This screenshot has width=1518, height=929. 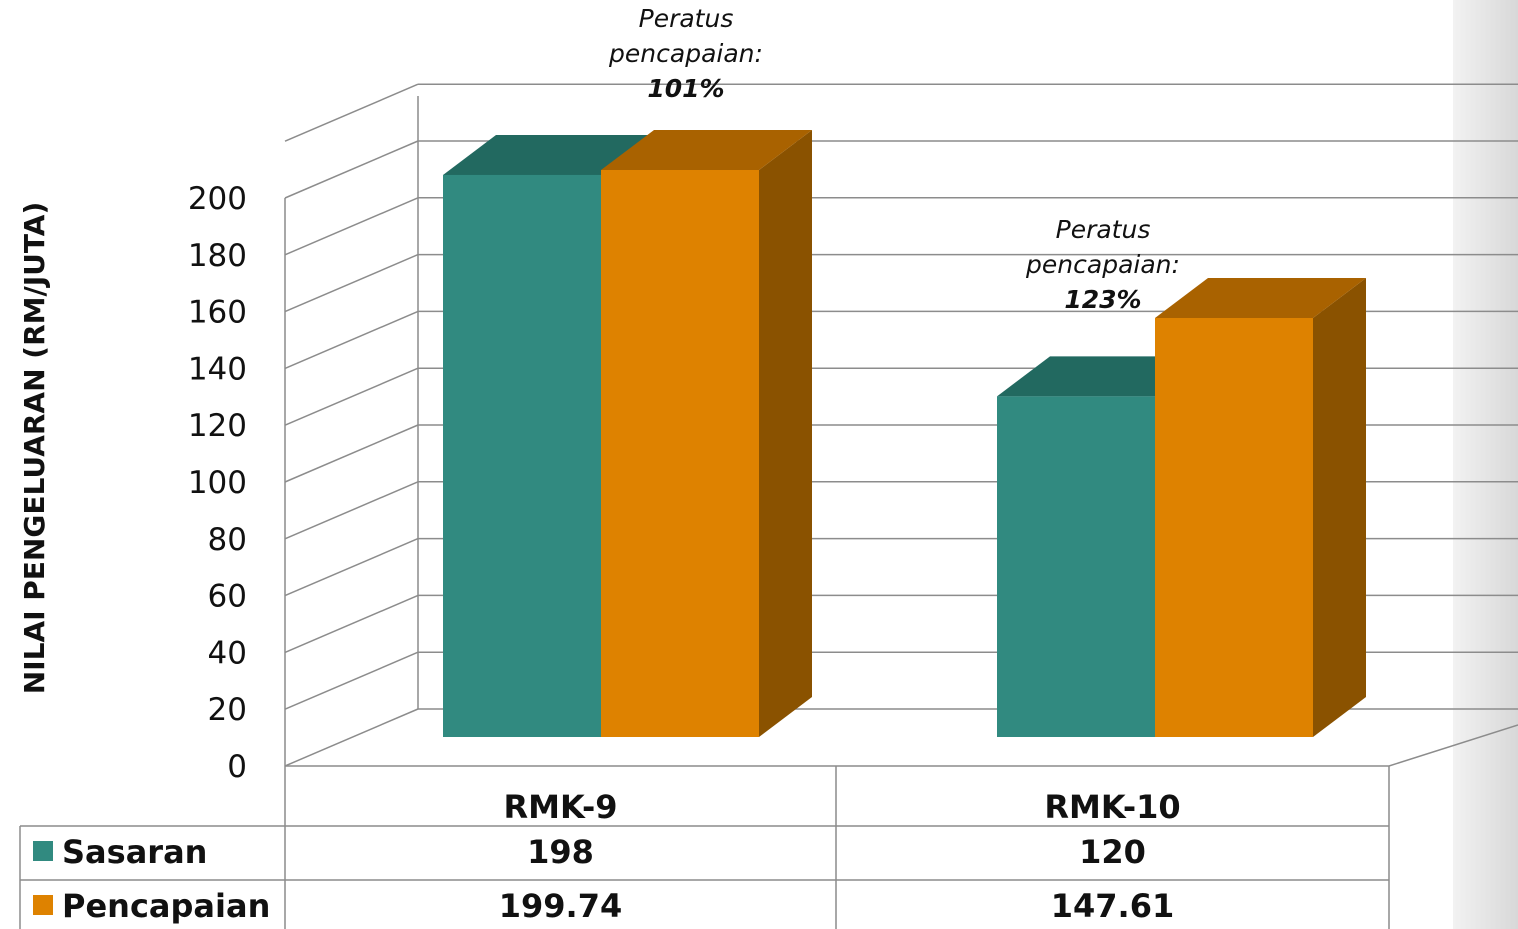 I want to click on y-axis-title: NILAI PENGELUARAN (RM/JUTA), so click(x=34, y=448).